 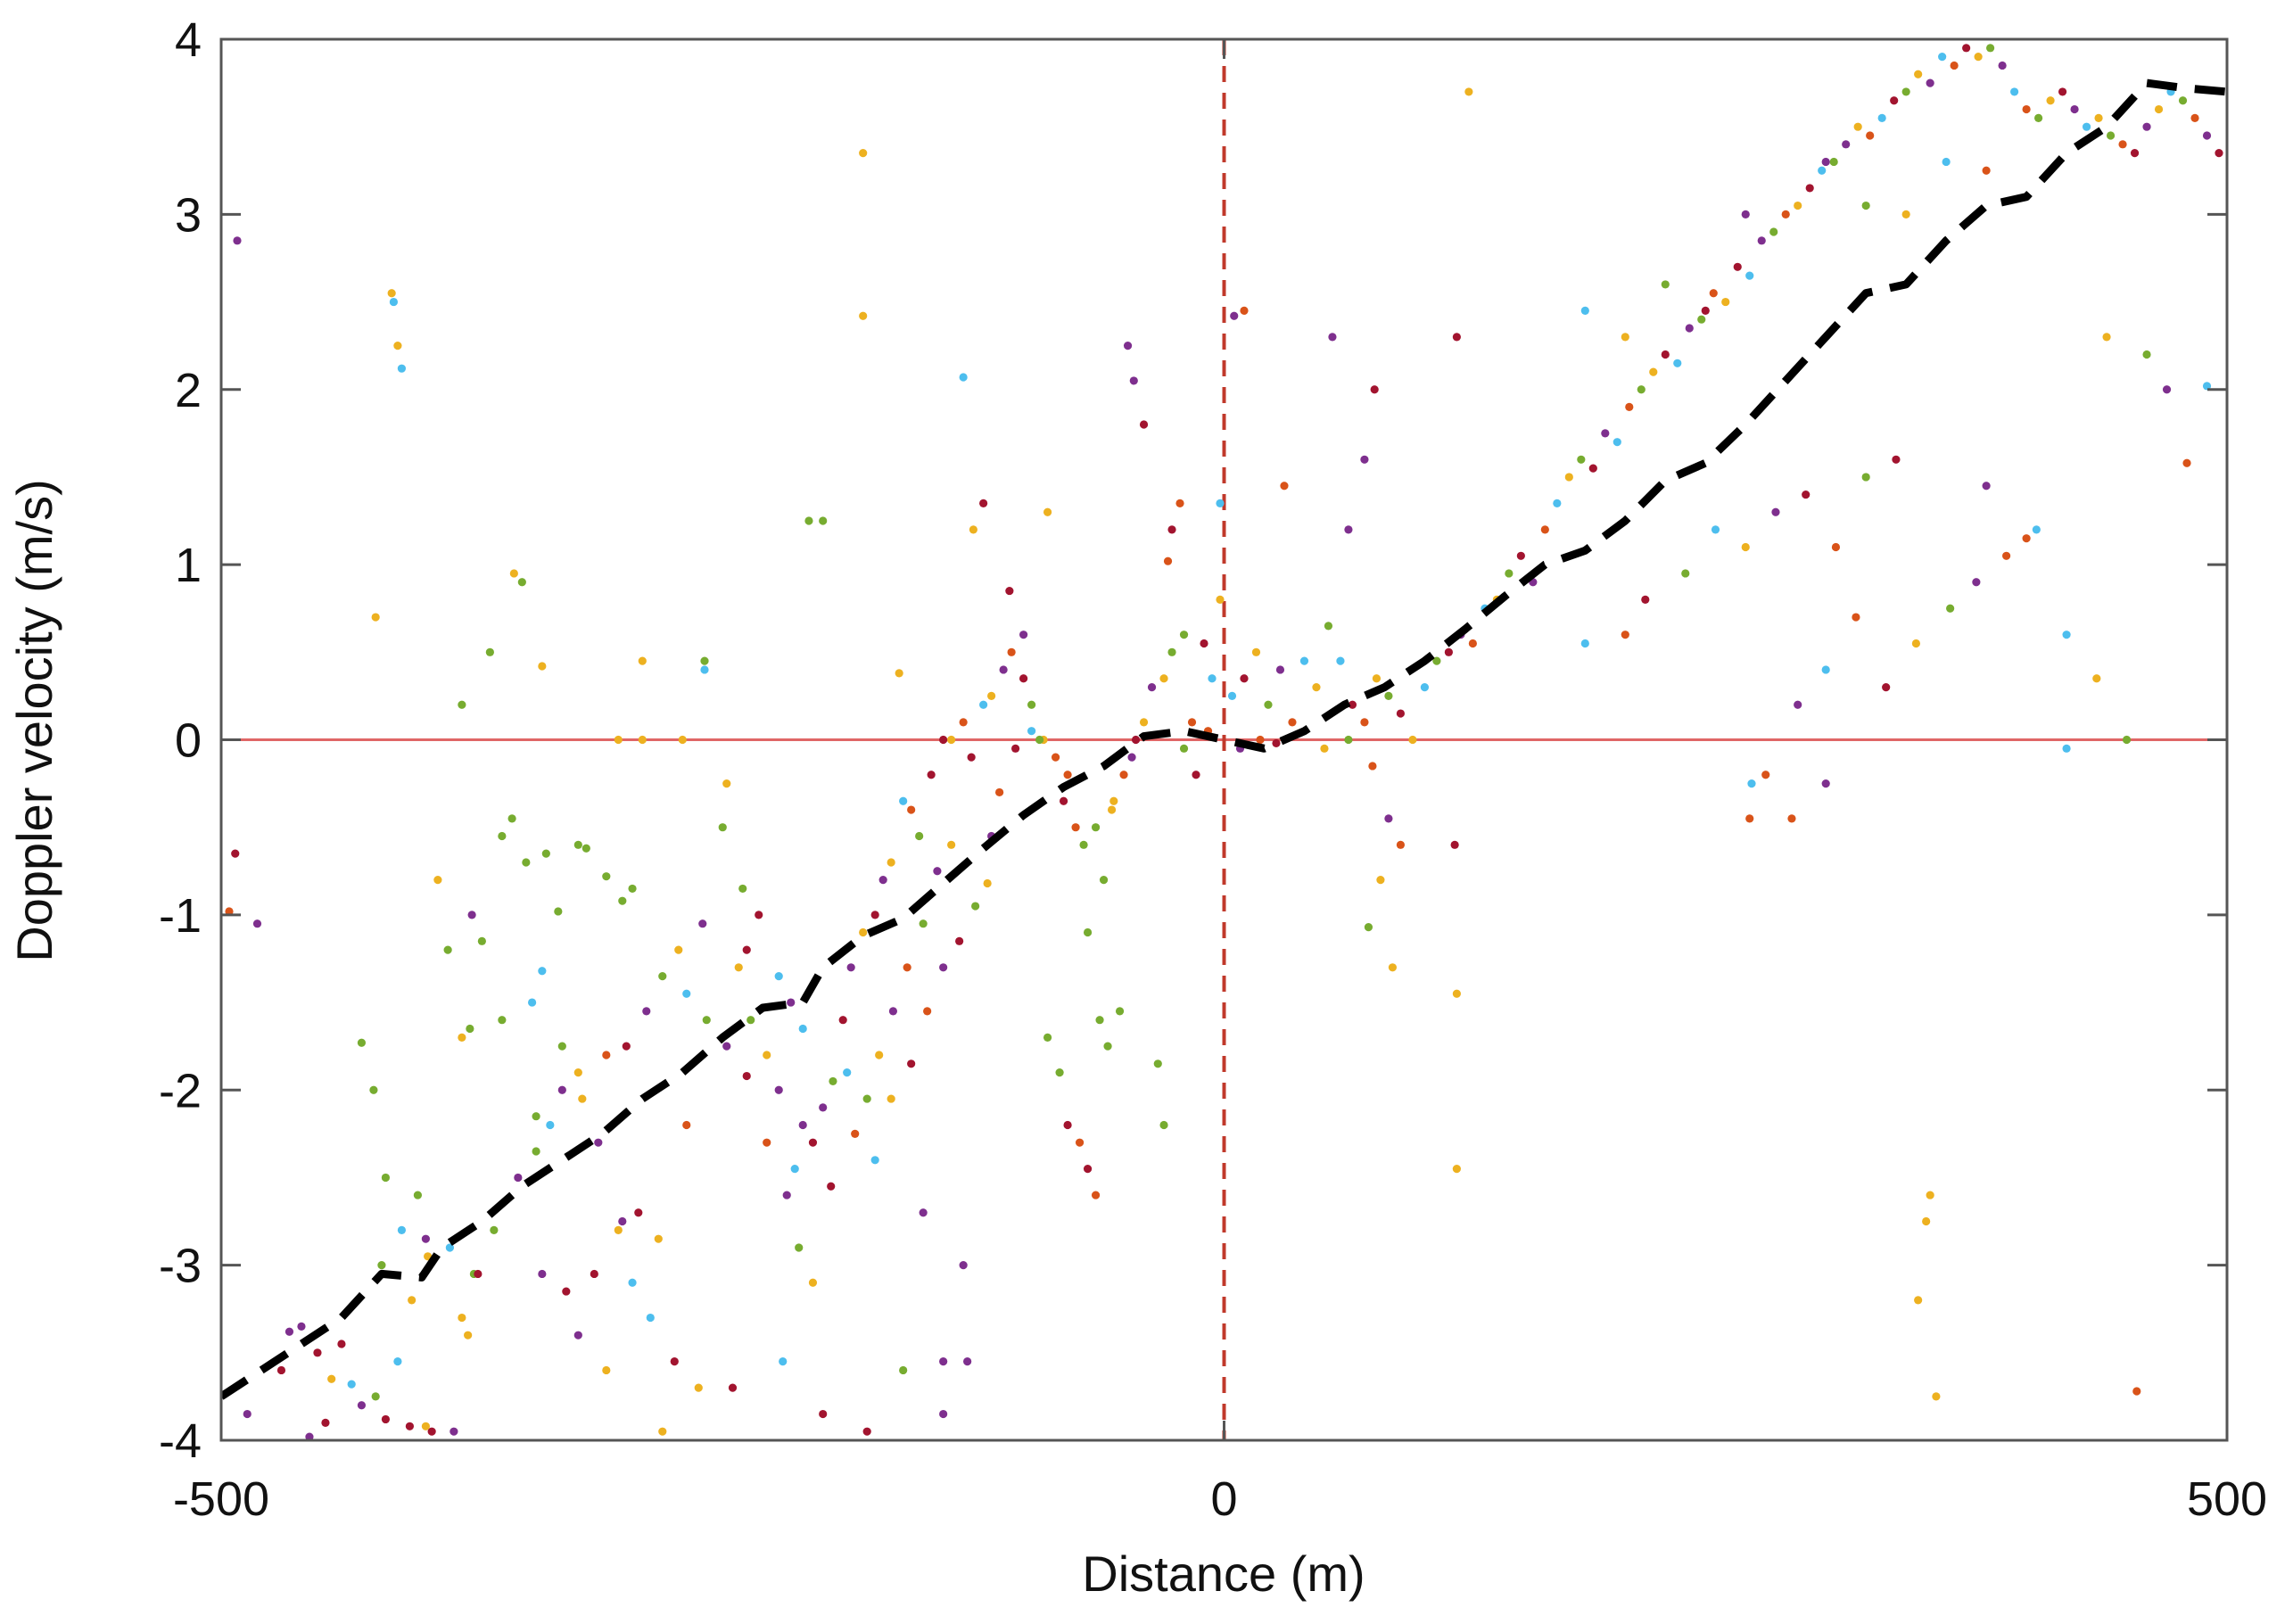 What do you see at coordinates (188, 390) in the screenshot?
I see `y-tick-label: 2` at bounding box center [188, 390].